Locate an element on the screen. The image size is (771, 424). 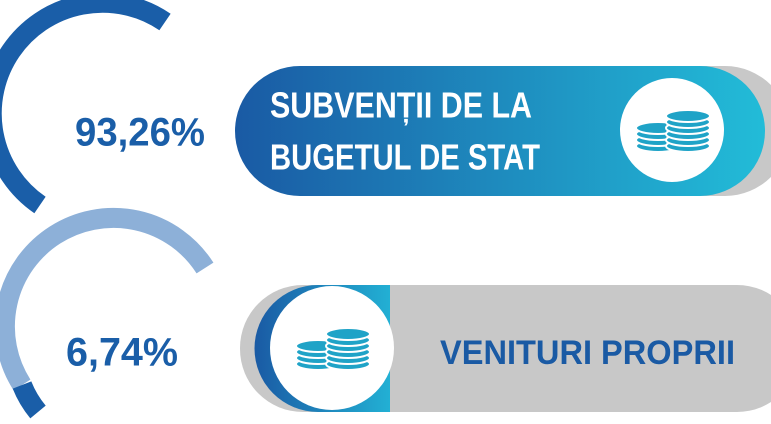
arc-part is located at coordinates (29, 399).